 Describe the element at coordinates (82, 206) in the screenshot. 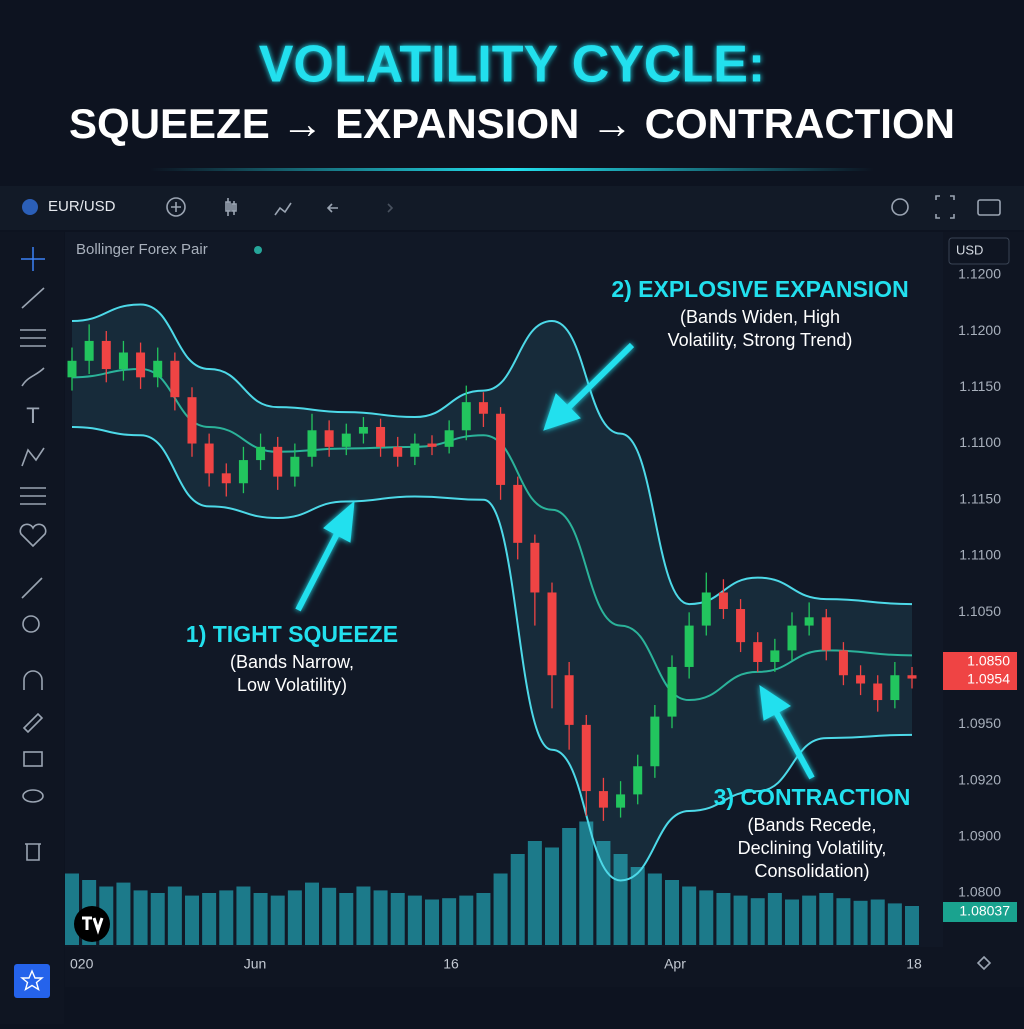

I see `symbol: EUR/USD` at that location.